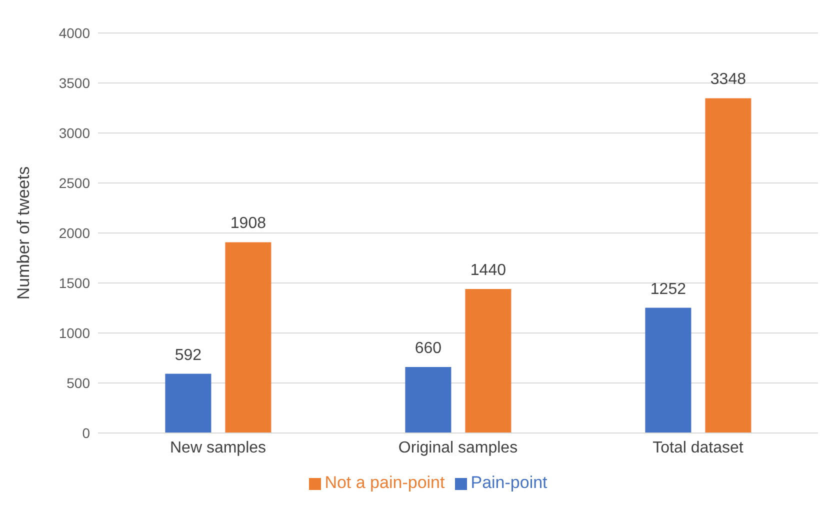 The width and height of the screenshot is (838, 511). Describe the element at coordinates (488, 270) in the screenshot. I see `data-label: 1440` at that location.